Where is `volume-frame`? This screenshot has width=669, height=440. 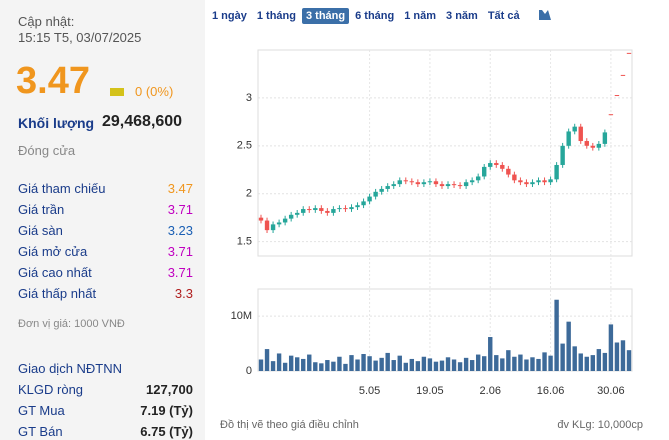
volume-frame is located at coordinates (445, 330).